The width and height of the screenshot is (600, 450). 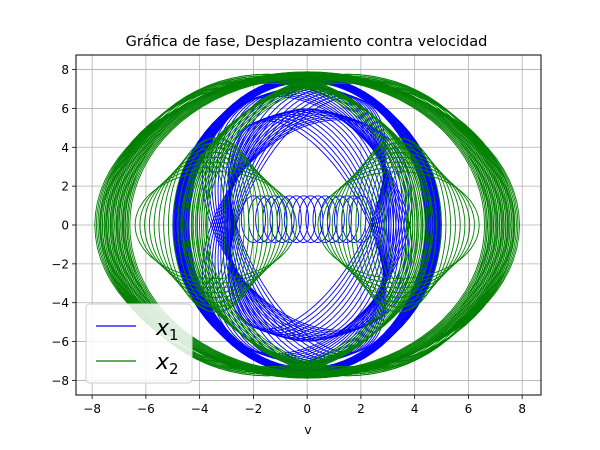 I want to click on y-tick-label: 2, so click(x=65, y=187).